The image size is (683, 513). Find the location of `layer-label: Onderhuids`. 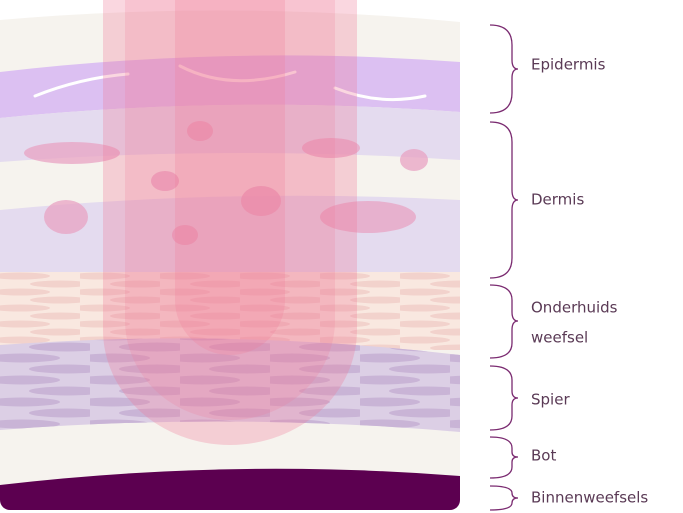

layer-label: Onderhuids is located at coordinates (574, 308).